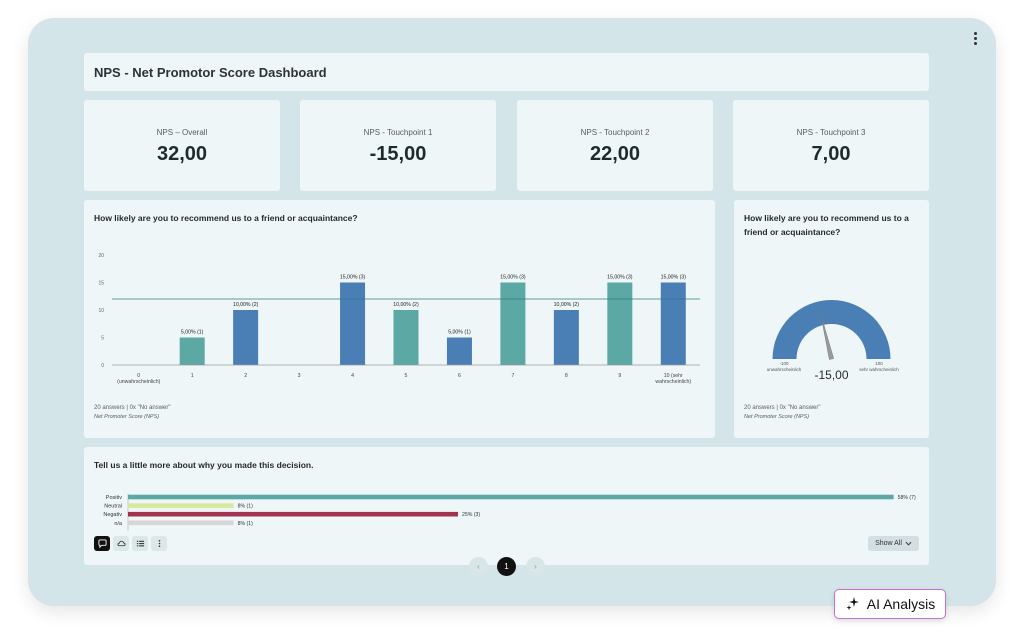 This screenshot has width=1024, height=642. I want to click on y-tick-label: 15, so click(101, 284).